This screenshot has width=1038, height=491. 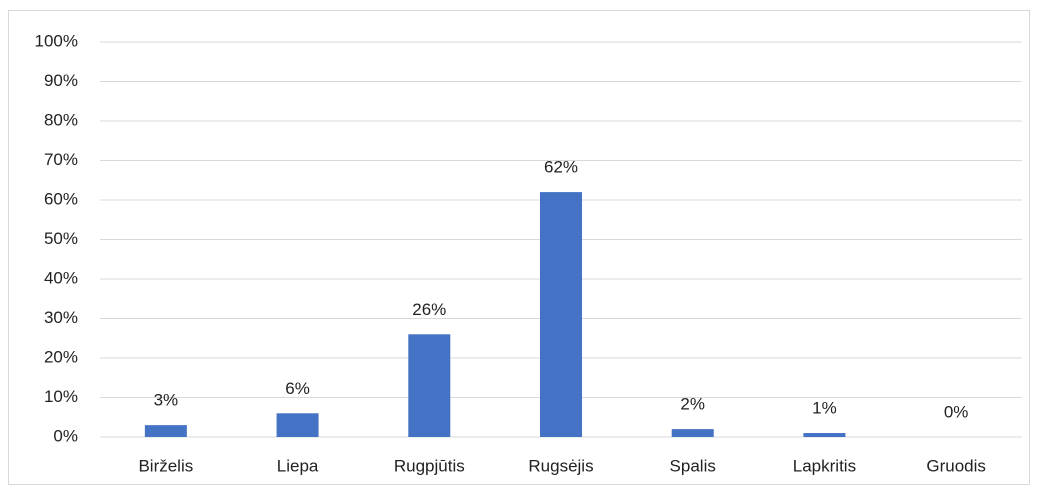 What do you see at coordinates (61, 277) in the screenshot?
I see `y-tick-label: 40%` at bounding box center [61, 277].